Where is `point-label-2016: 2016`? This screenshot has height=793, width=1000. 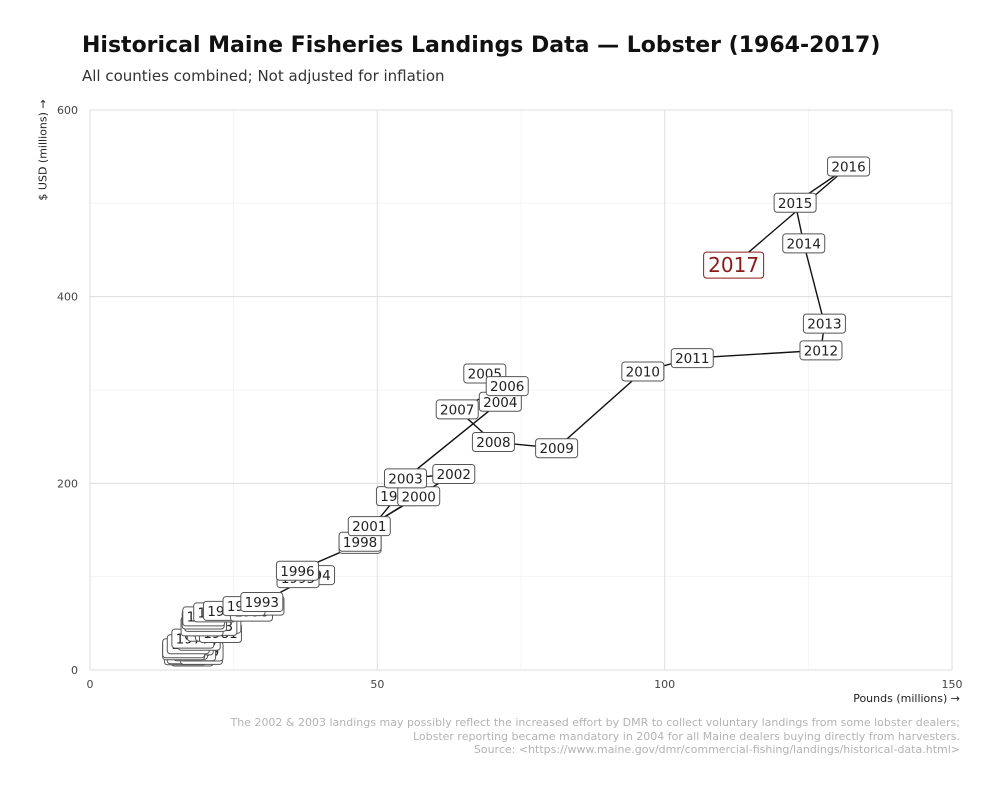
point-label-2016: 2016 is located at coordinates (849, 166).